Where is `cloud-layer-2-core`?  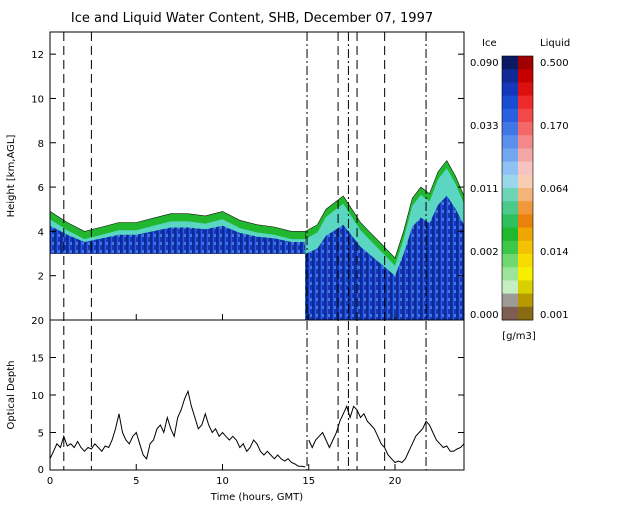
cloud-layer-2-core is located at coordinates (384, 257).